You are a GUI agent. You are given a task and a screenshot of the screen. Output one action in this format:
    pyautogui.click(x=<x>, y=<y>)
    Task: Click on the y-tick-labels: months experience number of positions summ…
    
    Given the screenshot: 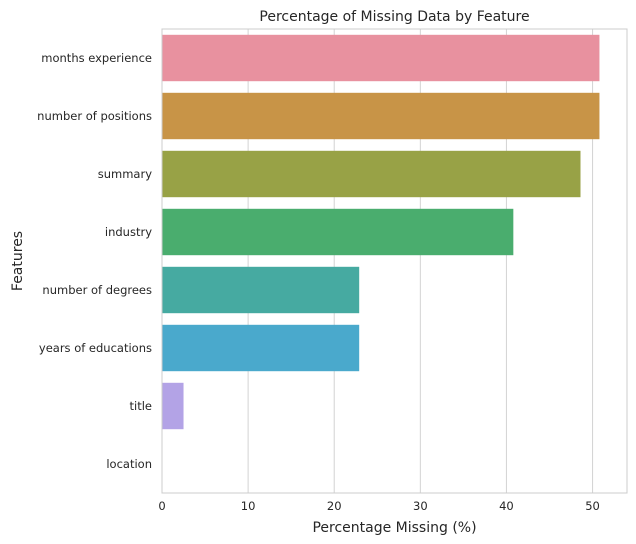 What is the action you would take?
    pyautogui.click(x=94, y=261)
    